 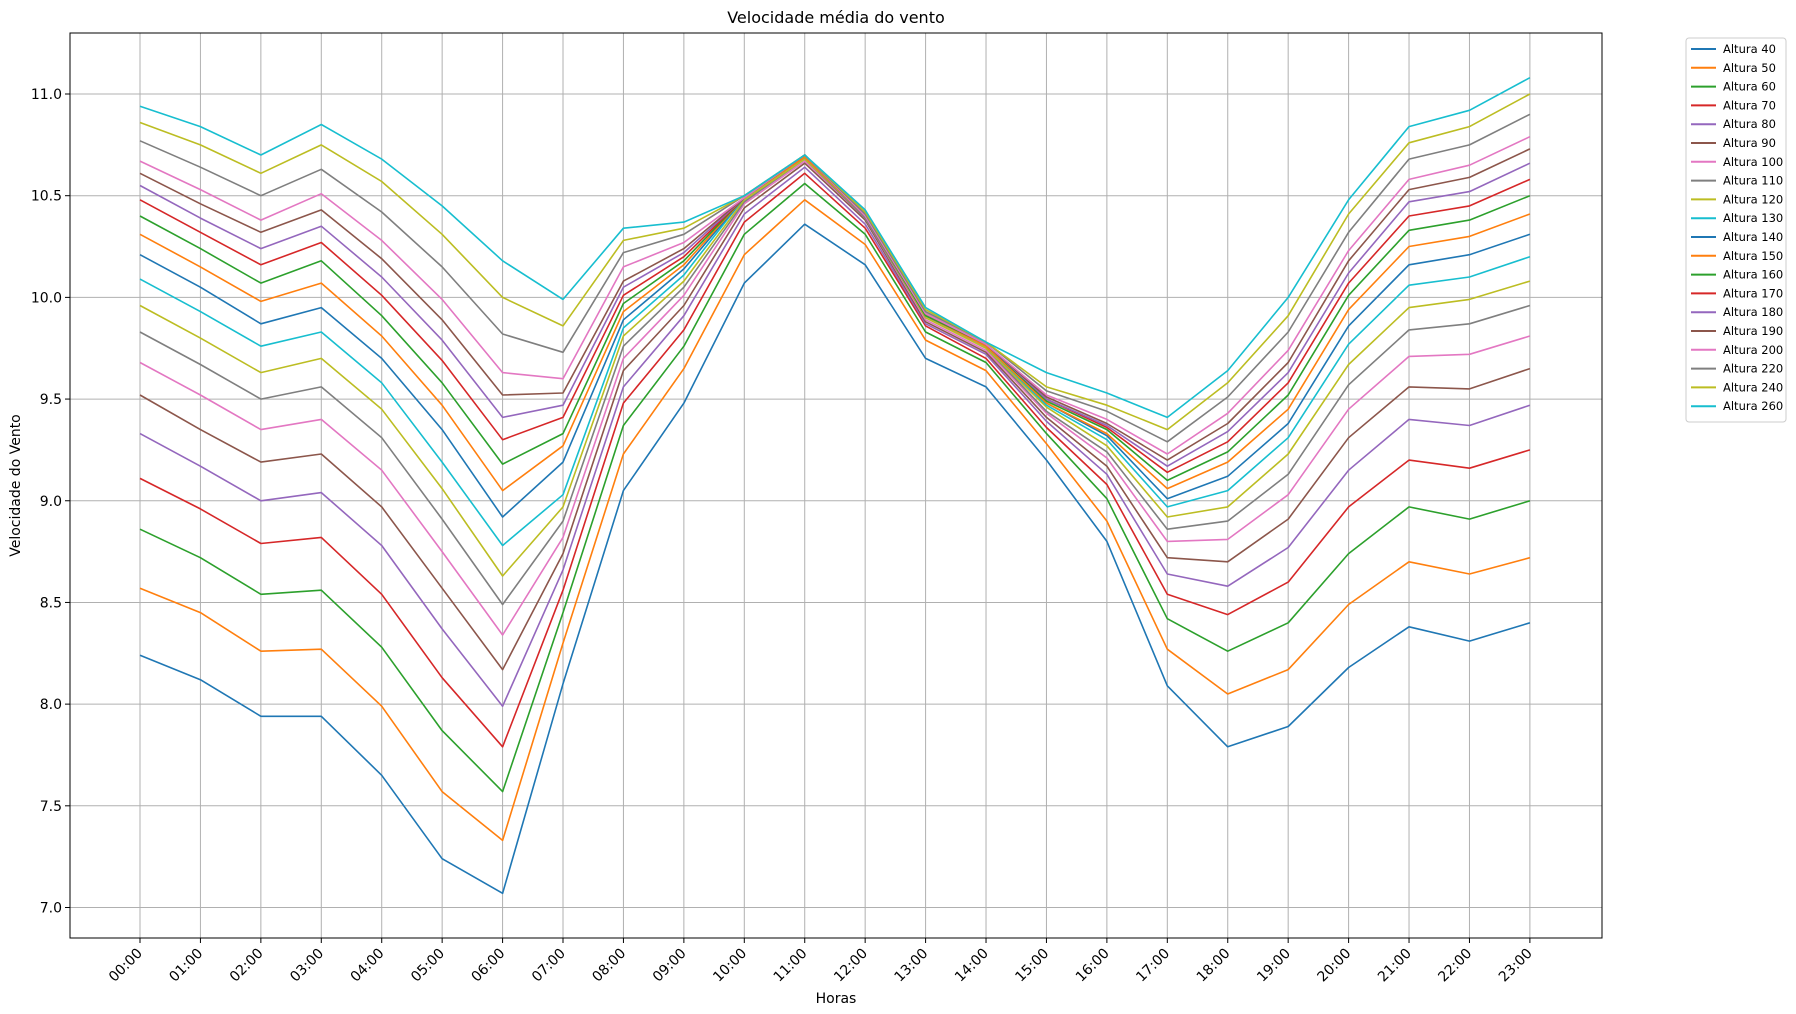 What do you see at coordinates (51, 603) in the screenshot?
I see `y-tick-label: 8.5` at bounding box center [51, 603].